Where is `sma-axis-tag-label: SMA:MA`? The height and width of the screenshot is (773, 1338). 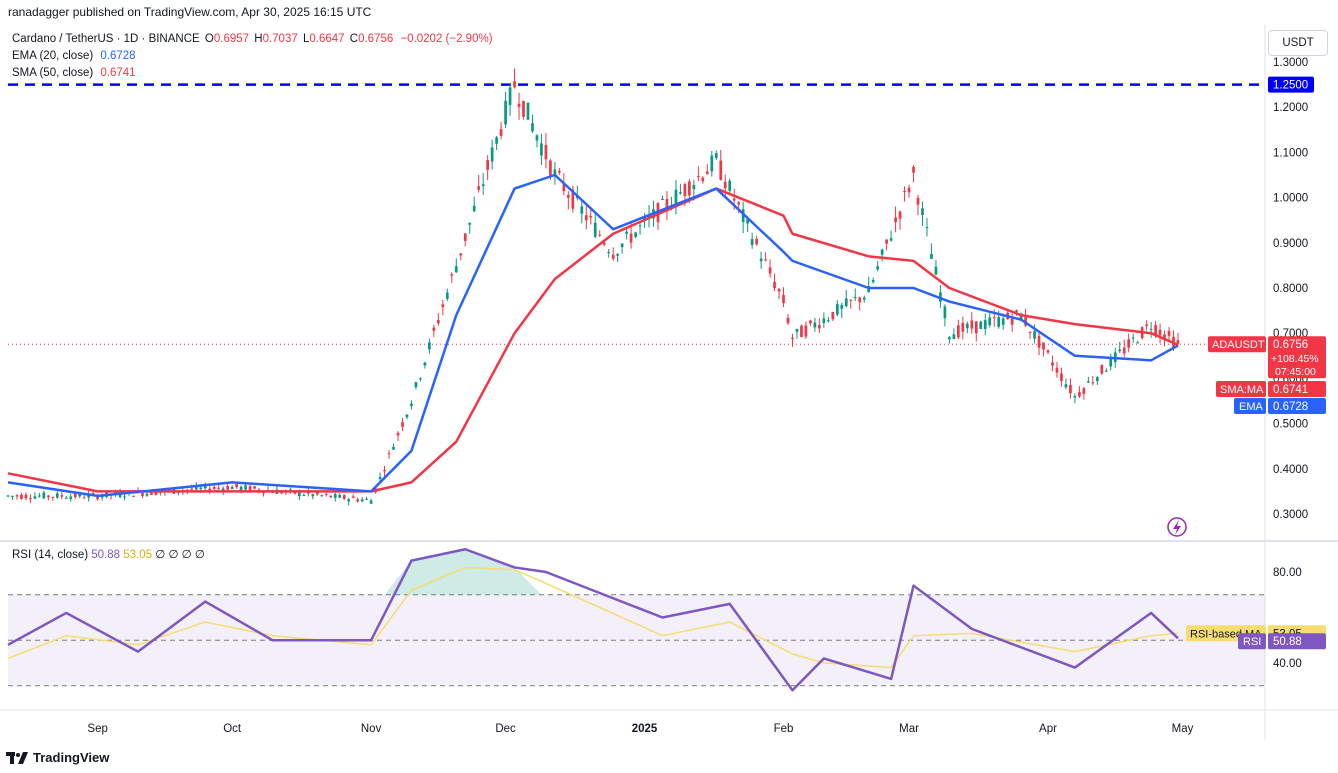
sma-axis-tag-label: SMA:MA is located at coordinates (1242, 390).